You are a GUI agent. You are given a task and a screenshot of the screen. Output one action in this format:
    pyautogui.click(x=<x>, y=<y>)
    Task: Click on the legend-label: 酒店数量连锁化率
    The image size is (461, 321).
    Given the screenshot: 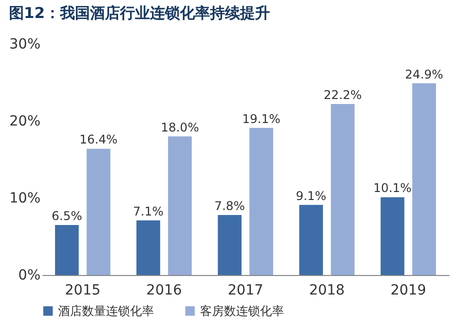 What is the action you would take?
    pyautogui.click(x=106, y=311)
    